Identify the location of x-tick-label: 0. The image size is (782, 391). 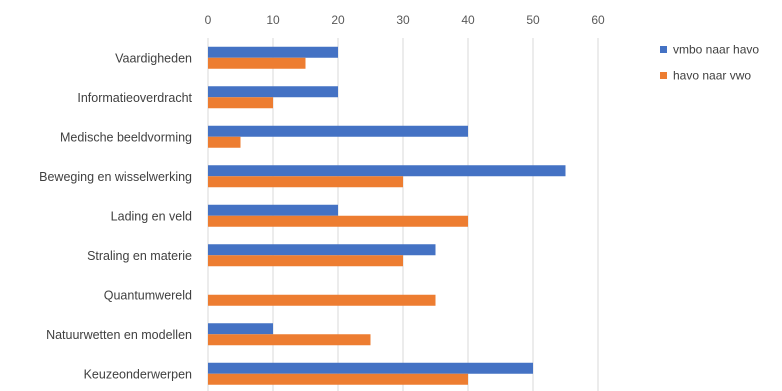
(208, 20).